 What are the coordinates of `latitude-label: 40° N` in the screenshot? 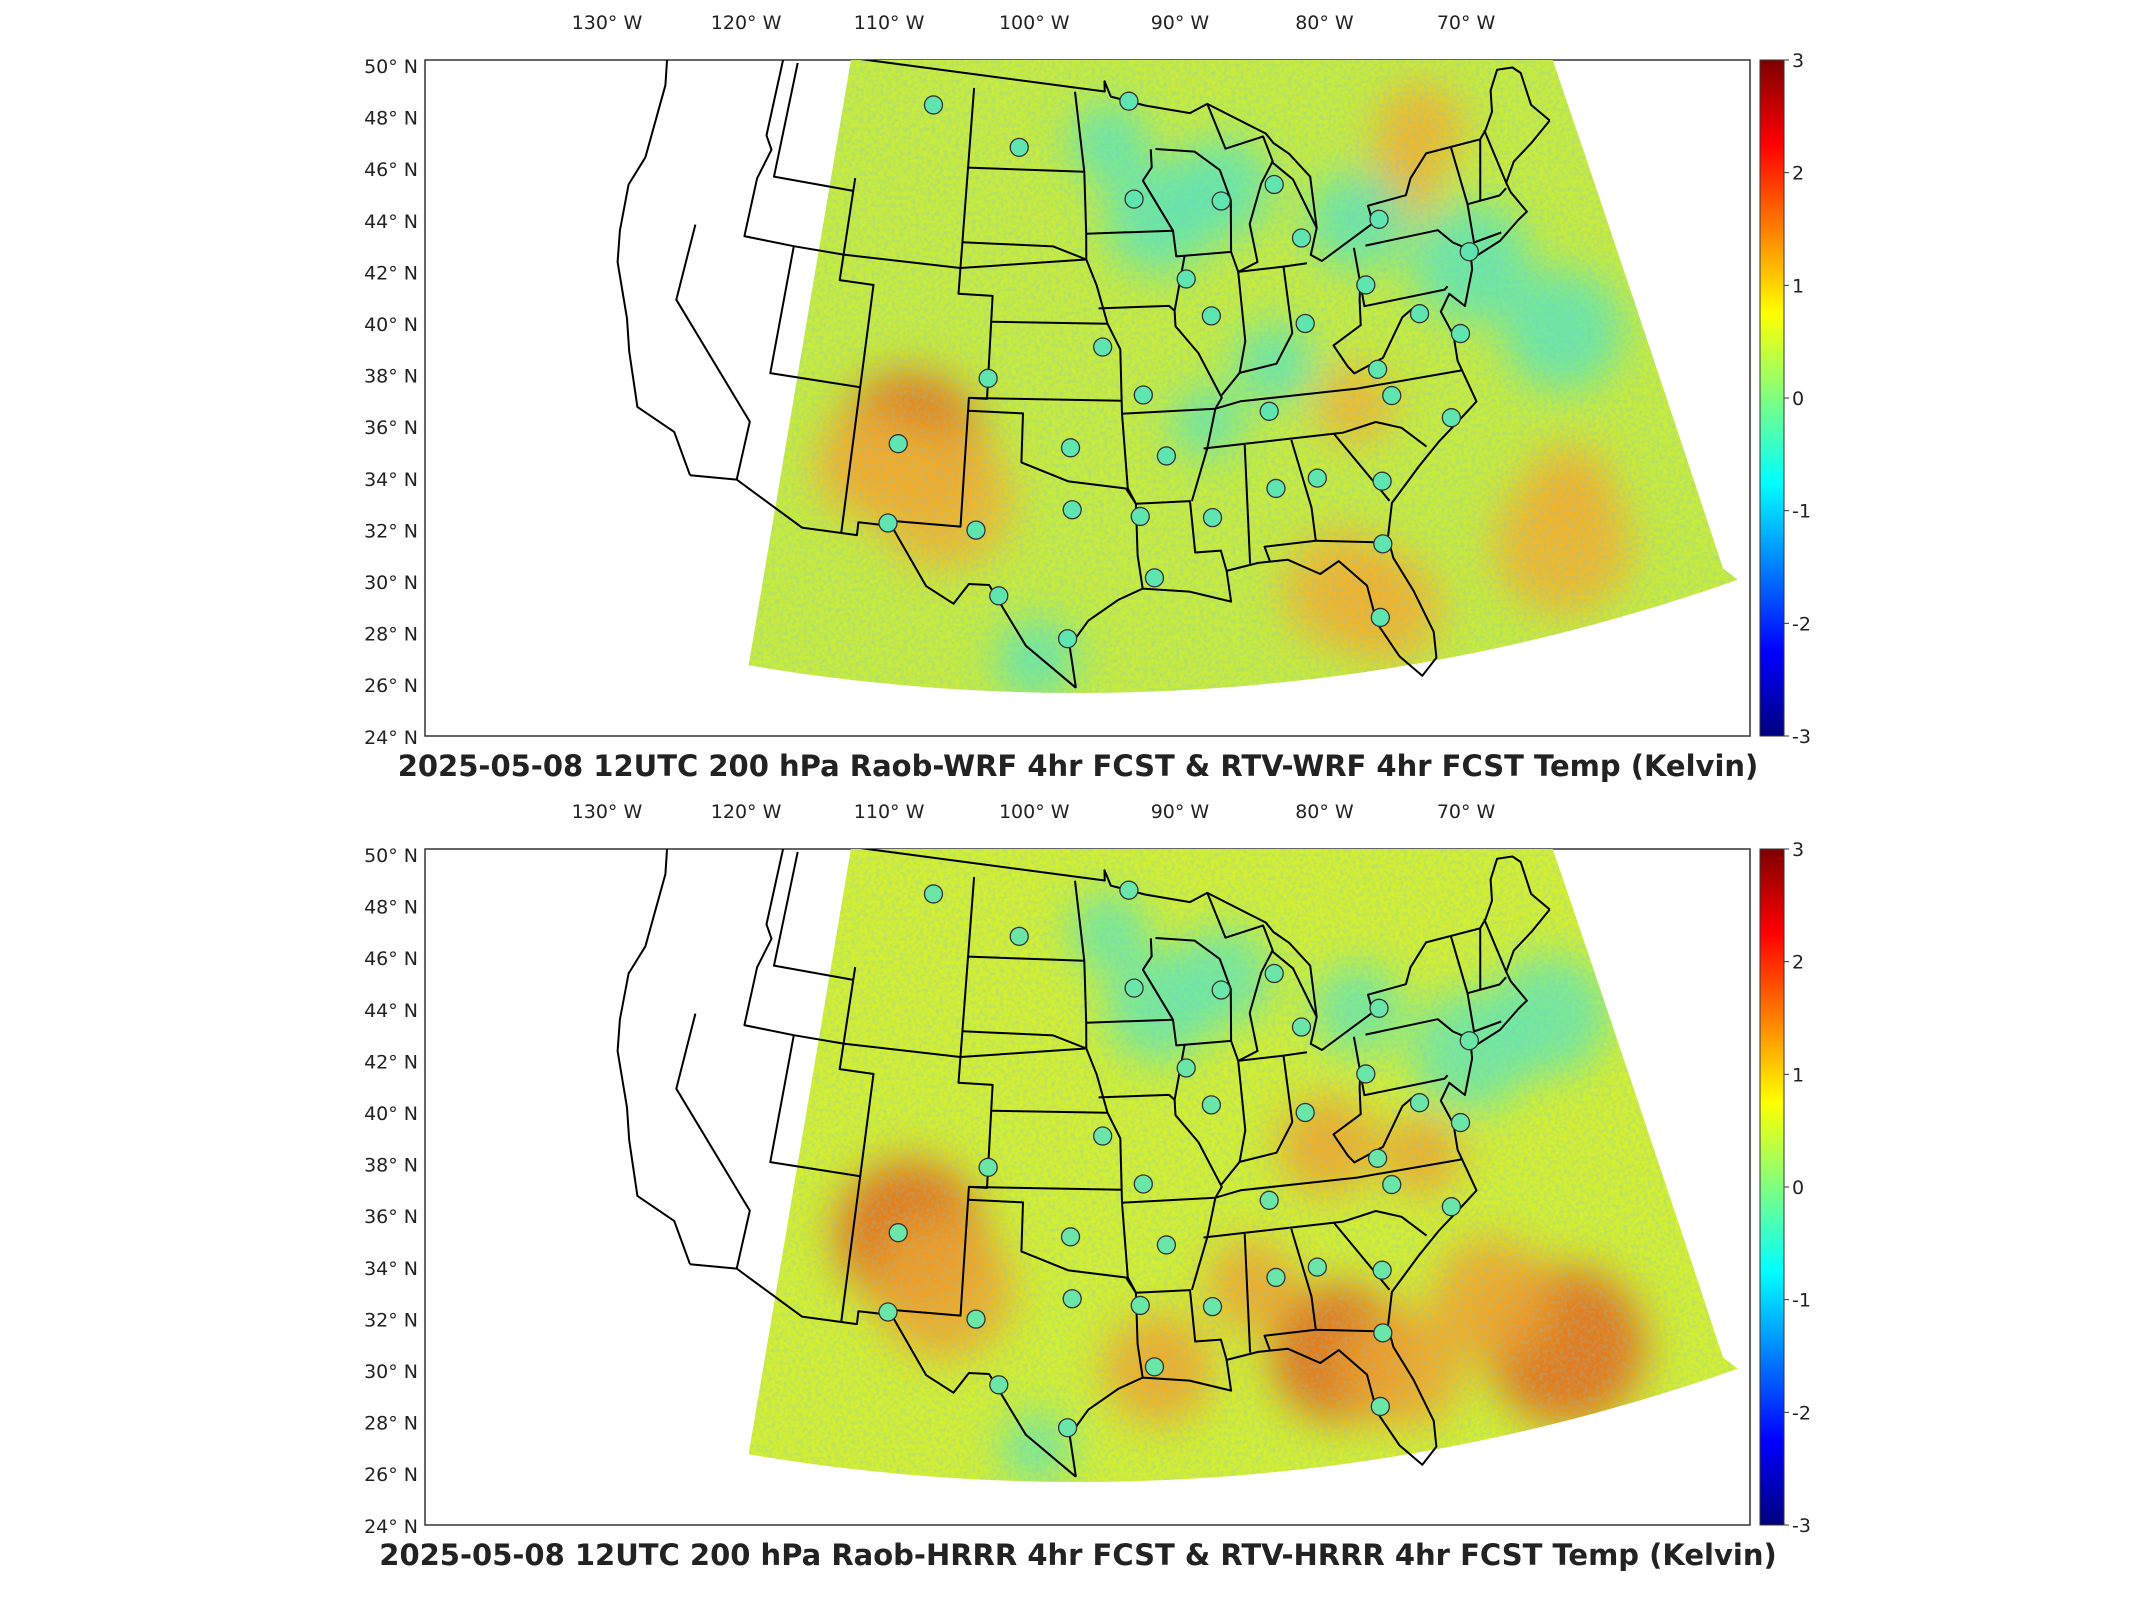 It's located at (391, 1114).